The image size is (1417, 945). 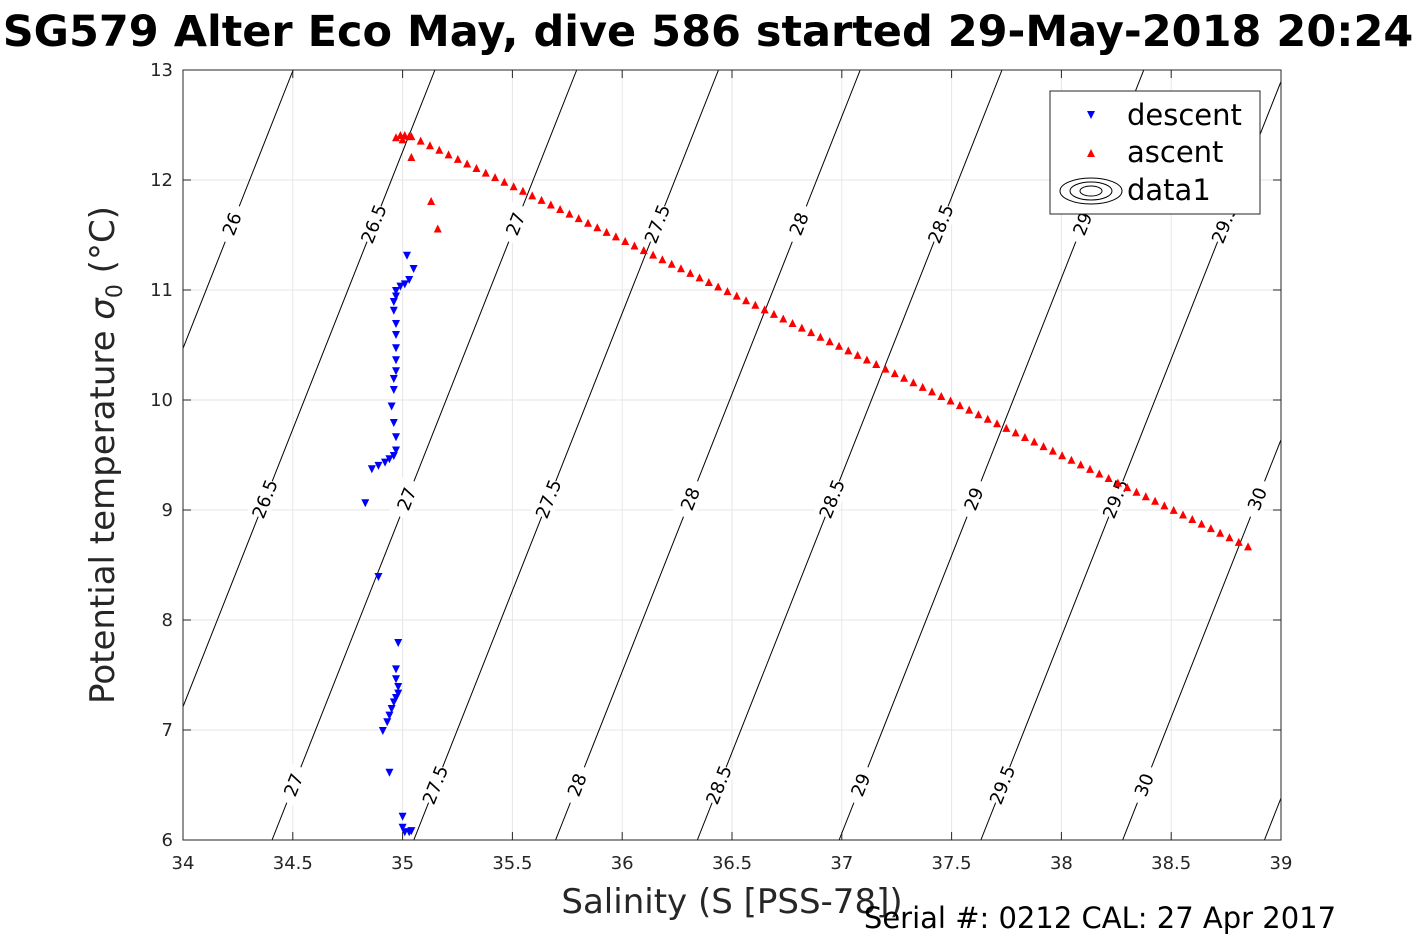 What do you see at coordinates (1091, 153) in the screenshot?
I see `legend-ascent-marker` at bounding box center [1091, 153].